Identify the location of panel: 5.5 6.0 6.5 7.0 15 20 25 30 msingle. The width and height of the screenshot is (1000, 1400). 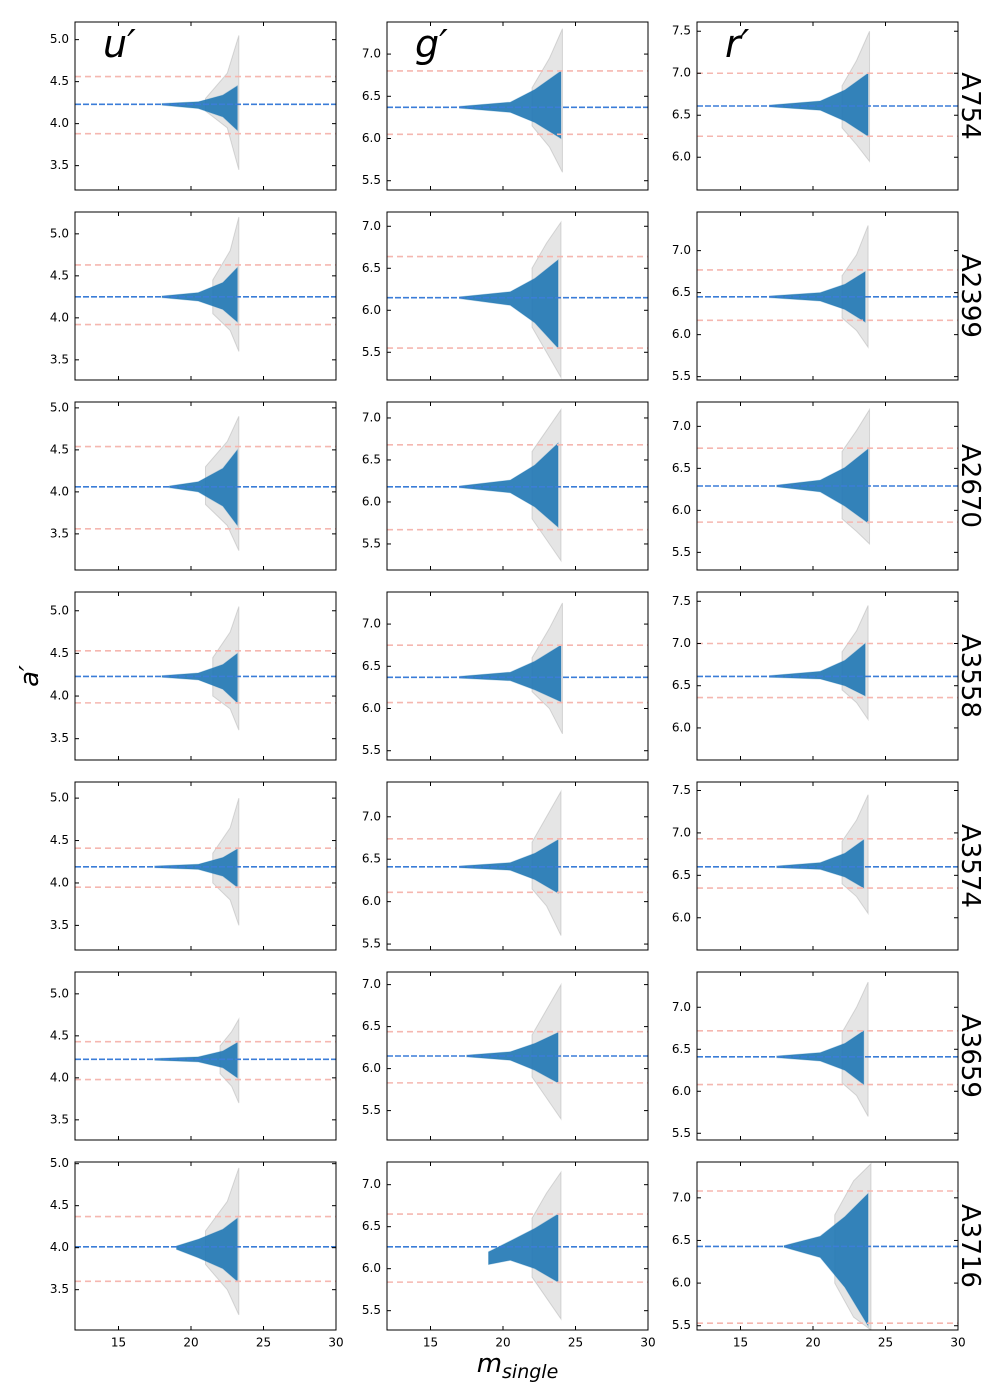
(509, 1272).